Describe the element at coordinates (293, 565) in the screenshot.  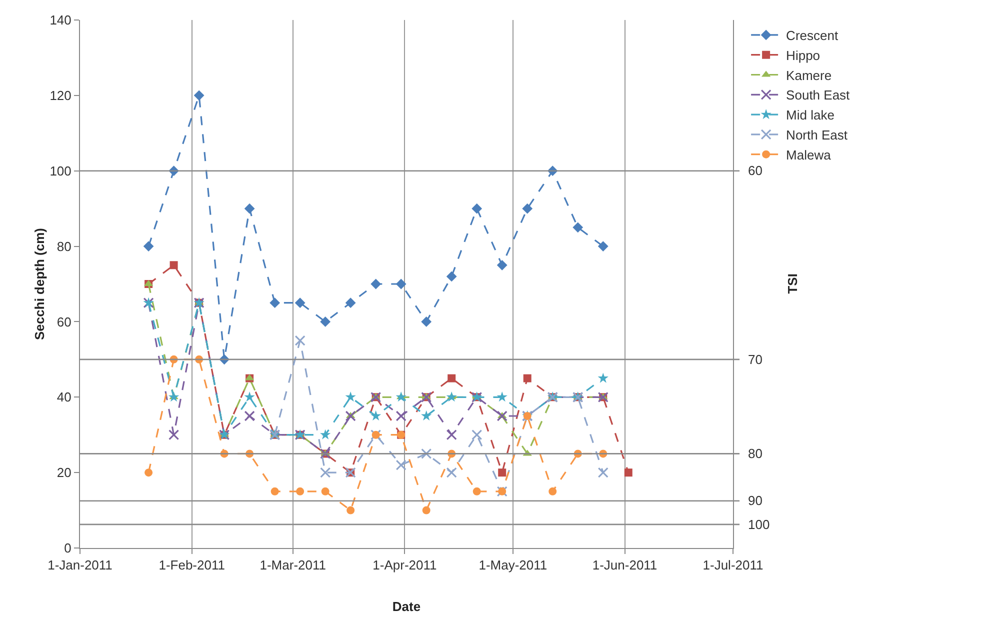
I see `x-tick-label: 1-Mar-2011` at that location.